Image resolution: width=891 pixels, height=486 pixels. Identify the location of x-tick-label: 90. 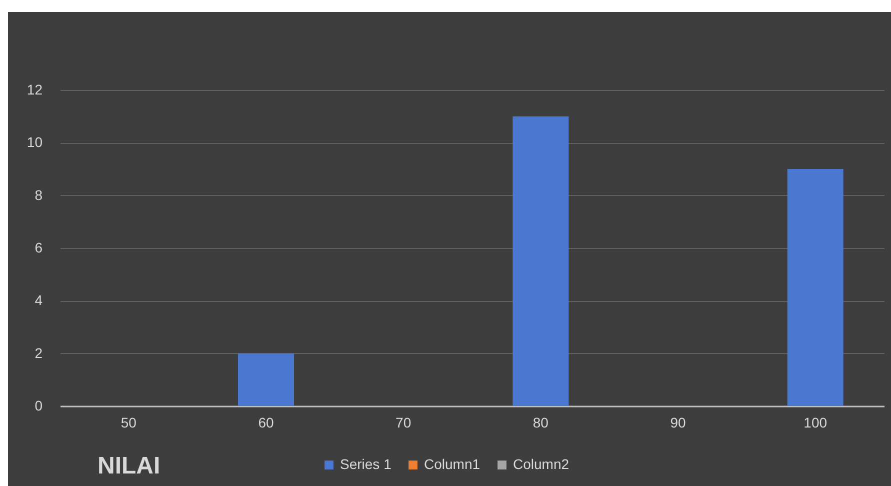
(678, 422).